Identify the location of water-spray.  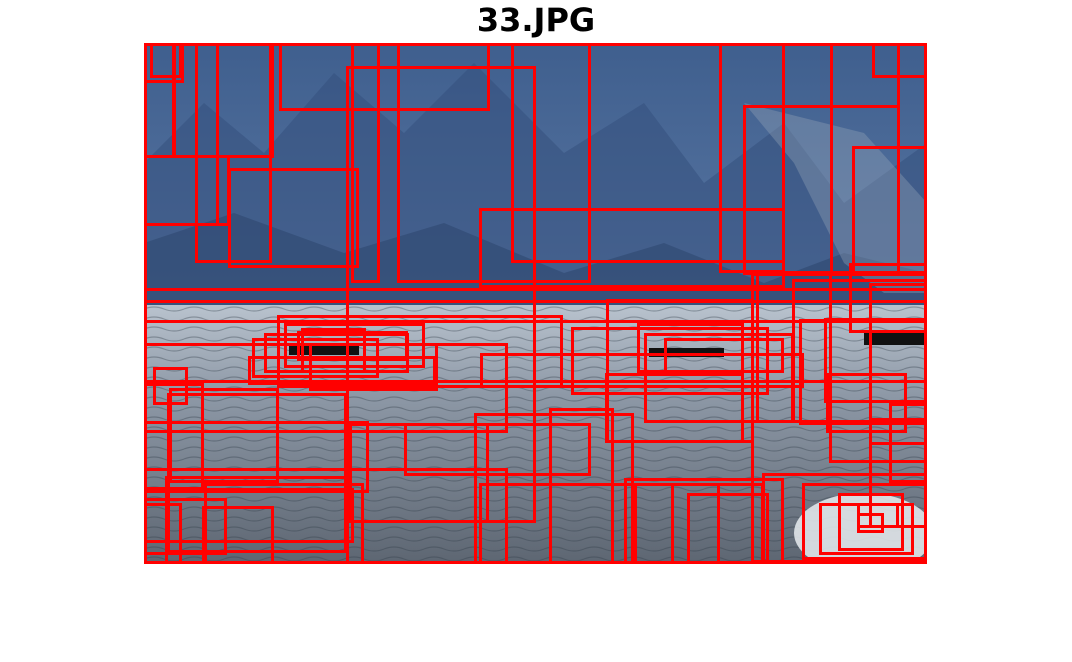
(860, 528).